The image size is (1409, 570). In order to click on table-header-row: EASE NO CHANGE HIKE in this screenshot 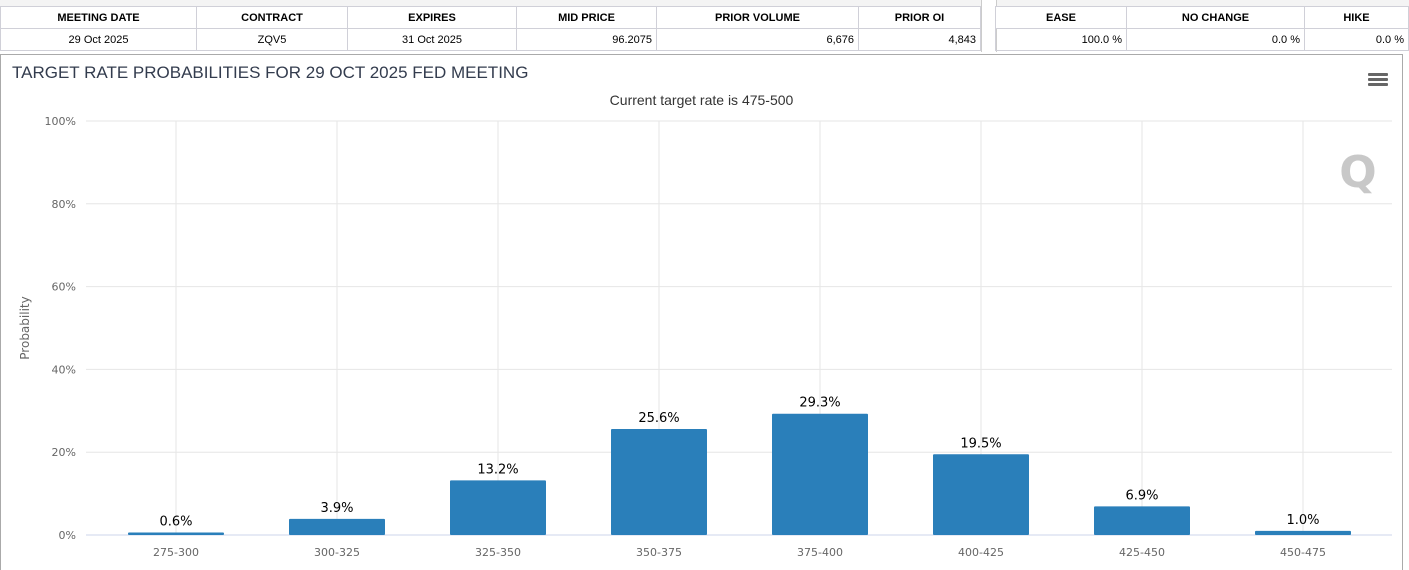, I will do `click(1202, 17)`.